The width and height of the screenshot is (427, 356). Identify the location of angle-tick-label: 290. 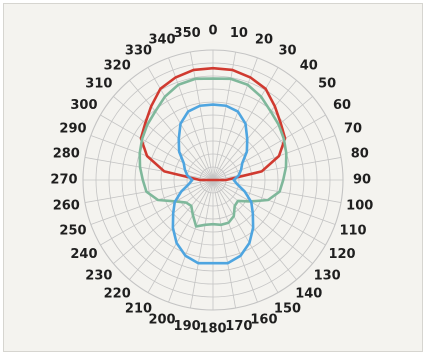
(72, 129).